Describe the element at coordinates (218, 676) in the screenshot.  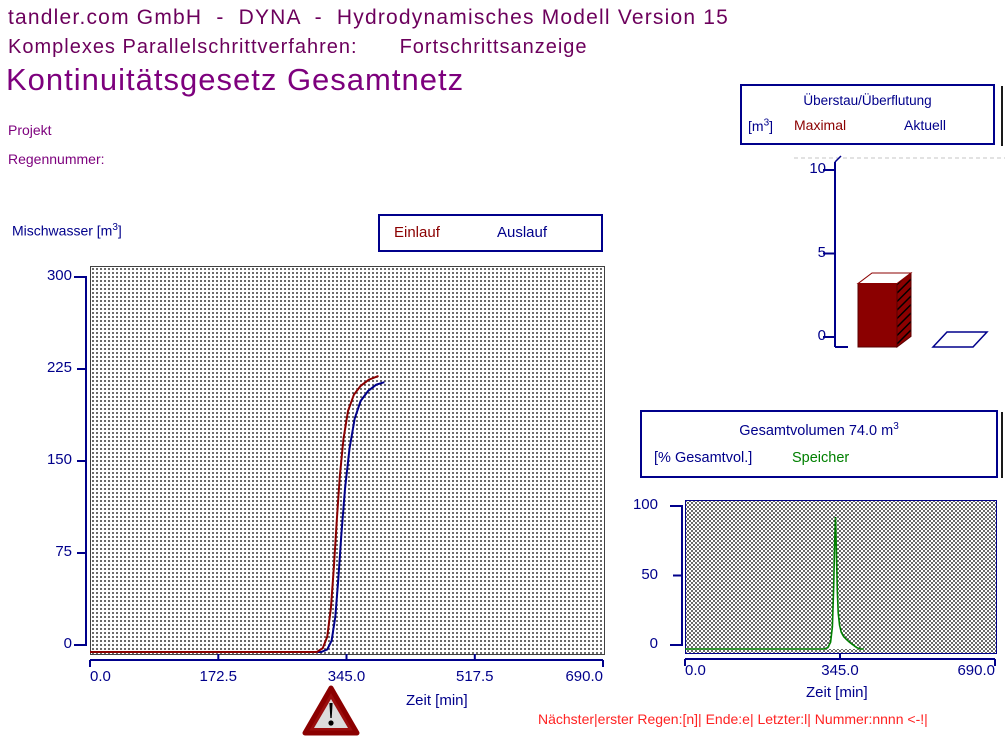
I see `axis-tick-label: 172.5` at that location.